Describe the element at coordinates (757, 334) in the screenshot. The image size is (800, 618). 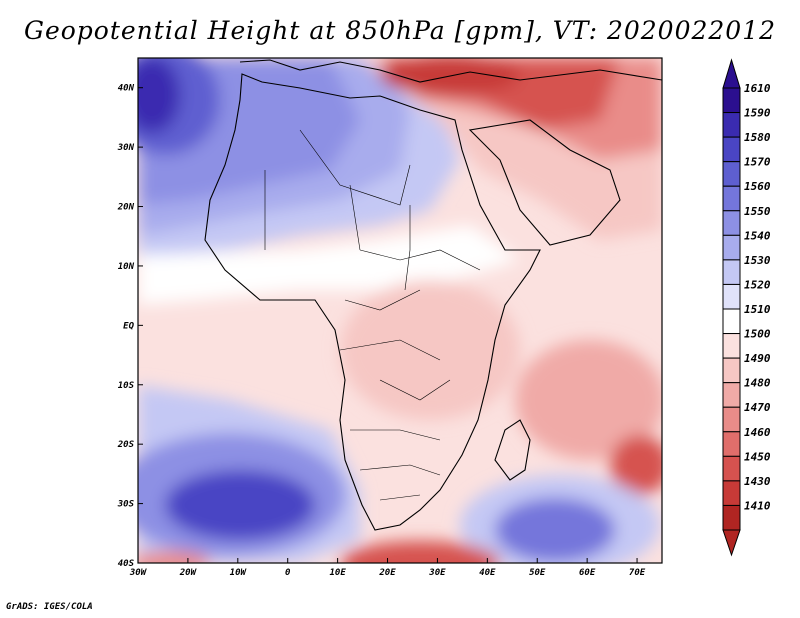
I see `colorbar-label: 1500` at that location.